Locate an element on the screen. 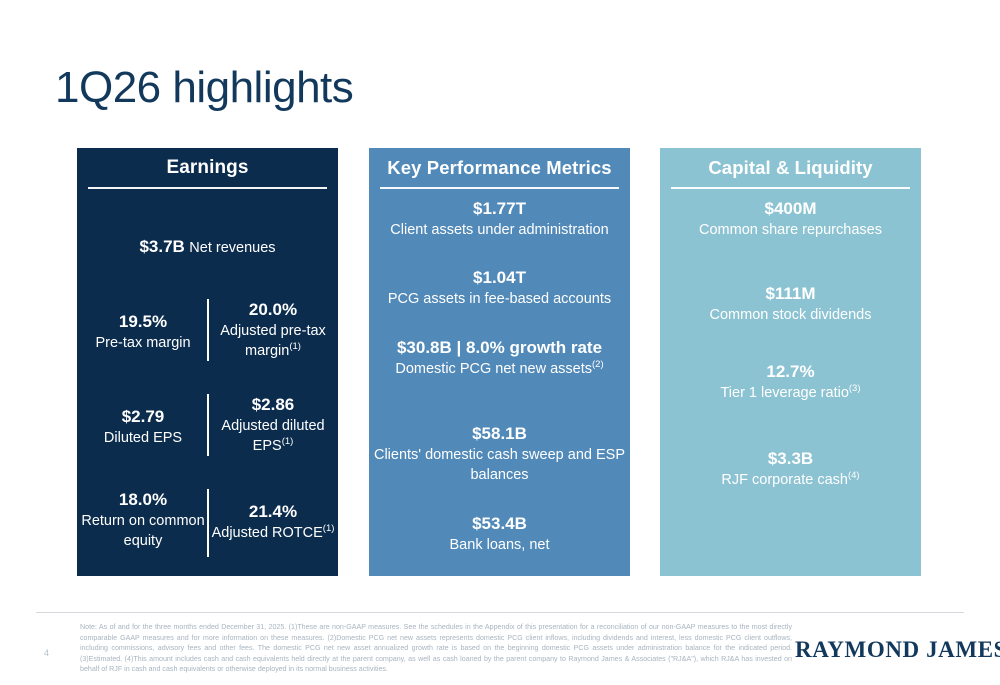 Image resolution: width=1000 pixels, height=685 pixels. panel-earnings-heading: Earnings is located at coordinates (207, 167).